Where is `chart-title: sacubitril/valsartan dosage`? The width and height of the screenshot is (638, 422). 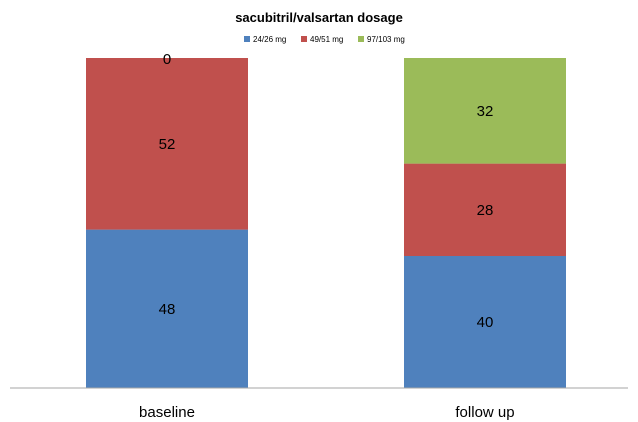 chart-title: sacubitril/valsartan dosage is located at coordinates (319, 17).